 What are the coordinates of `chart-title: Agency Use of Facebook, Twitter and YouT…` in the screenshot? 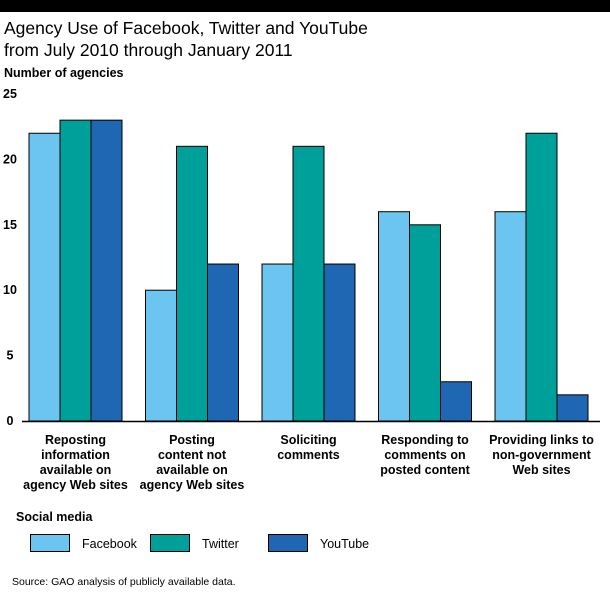 It's located at (186, 39).